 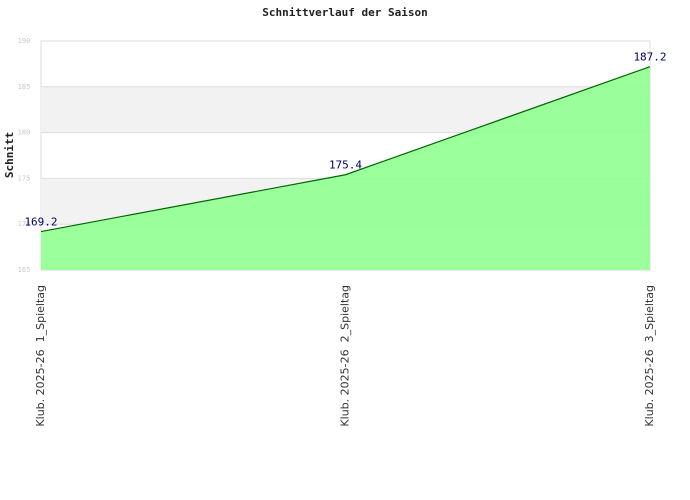 I want to click on y-tick-label: 170, so click(x=24, y=224).